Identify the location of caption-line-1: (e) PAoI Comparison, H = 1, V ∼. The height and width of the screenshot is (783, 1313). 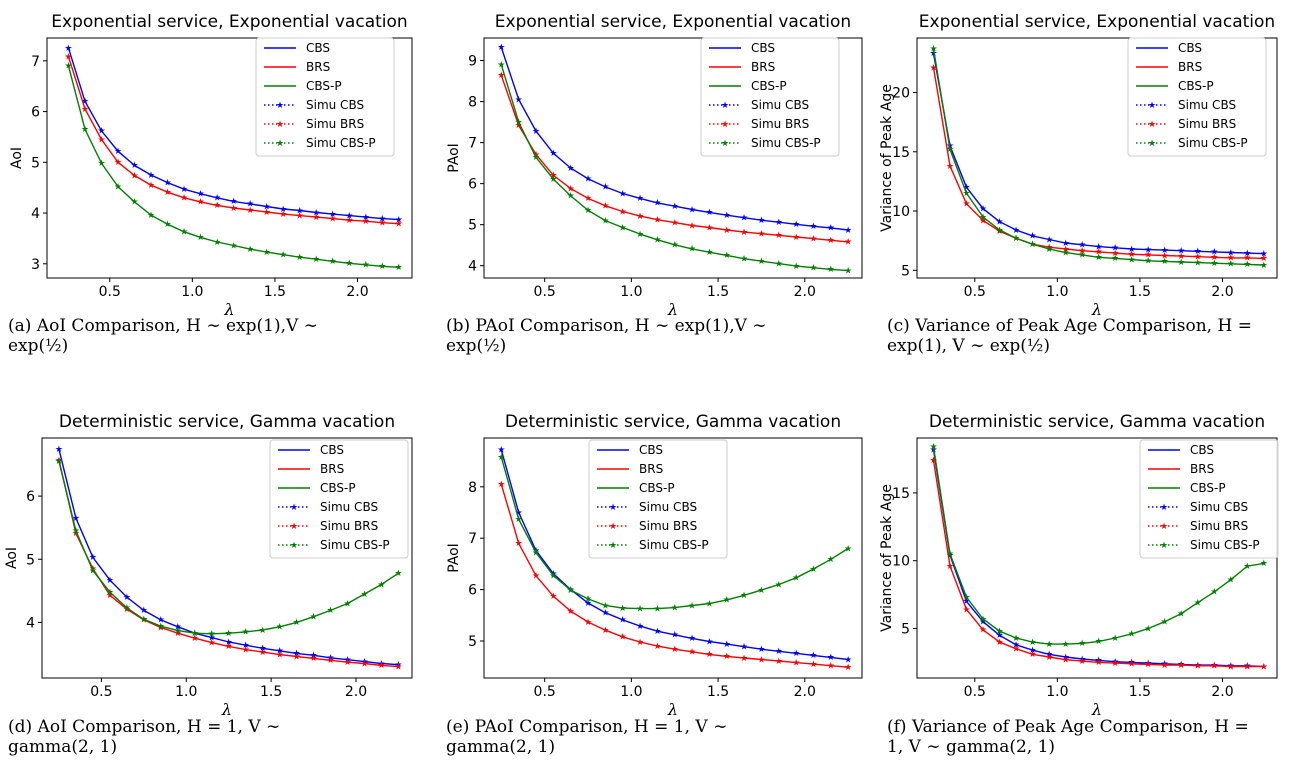
(587, 727).